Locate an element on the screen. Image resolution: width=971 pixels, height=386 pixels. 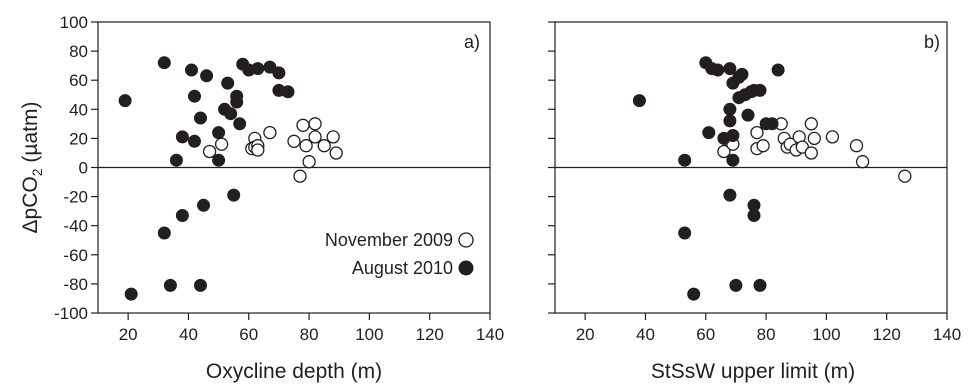
panel-b-x-ticks: 20 40 60 80 100 120 140 is located at coordinates (768, 328).